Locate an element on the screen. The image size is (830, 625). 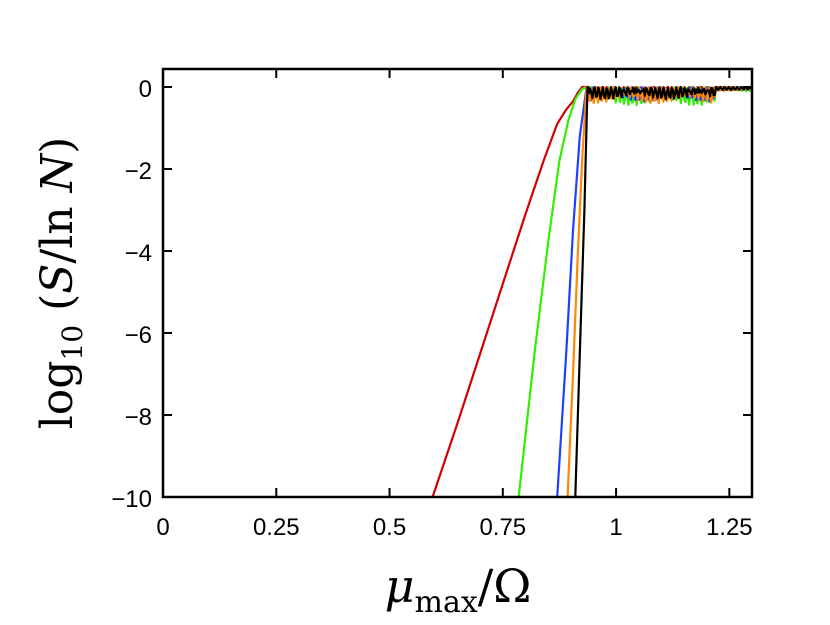
x-tick-label-2: 0.5 is located at coordinates (389, 527).